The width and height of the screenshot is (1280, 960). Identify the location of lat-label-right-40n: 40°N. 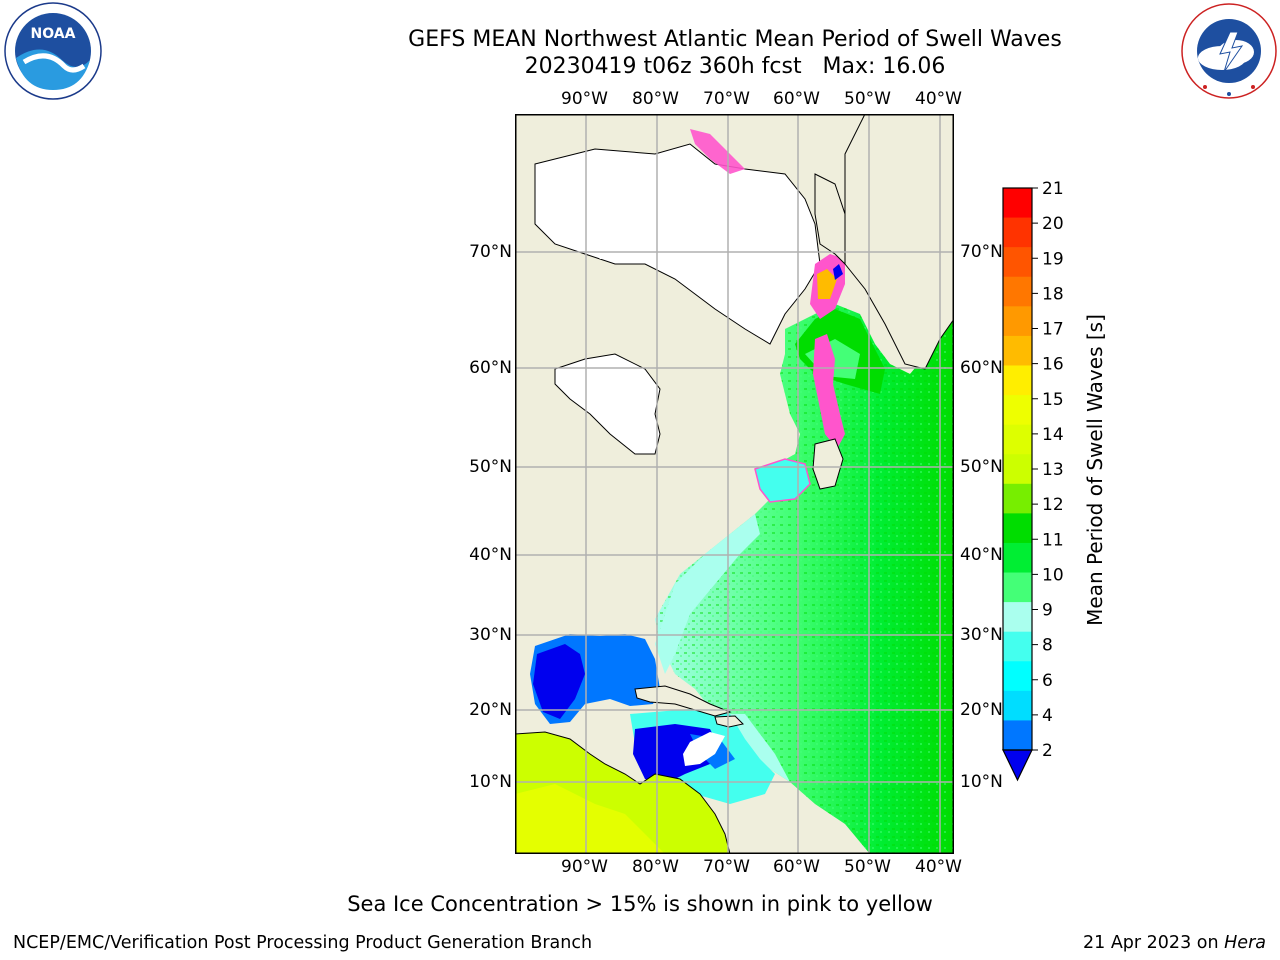
(981, 555).